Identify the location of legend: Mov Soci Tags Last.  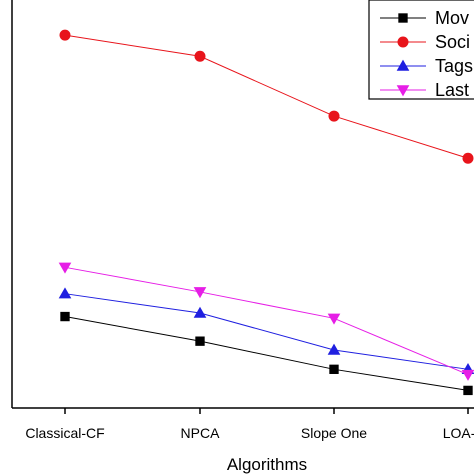
(421, 50).